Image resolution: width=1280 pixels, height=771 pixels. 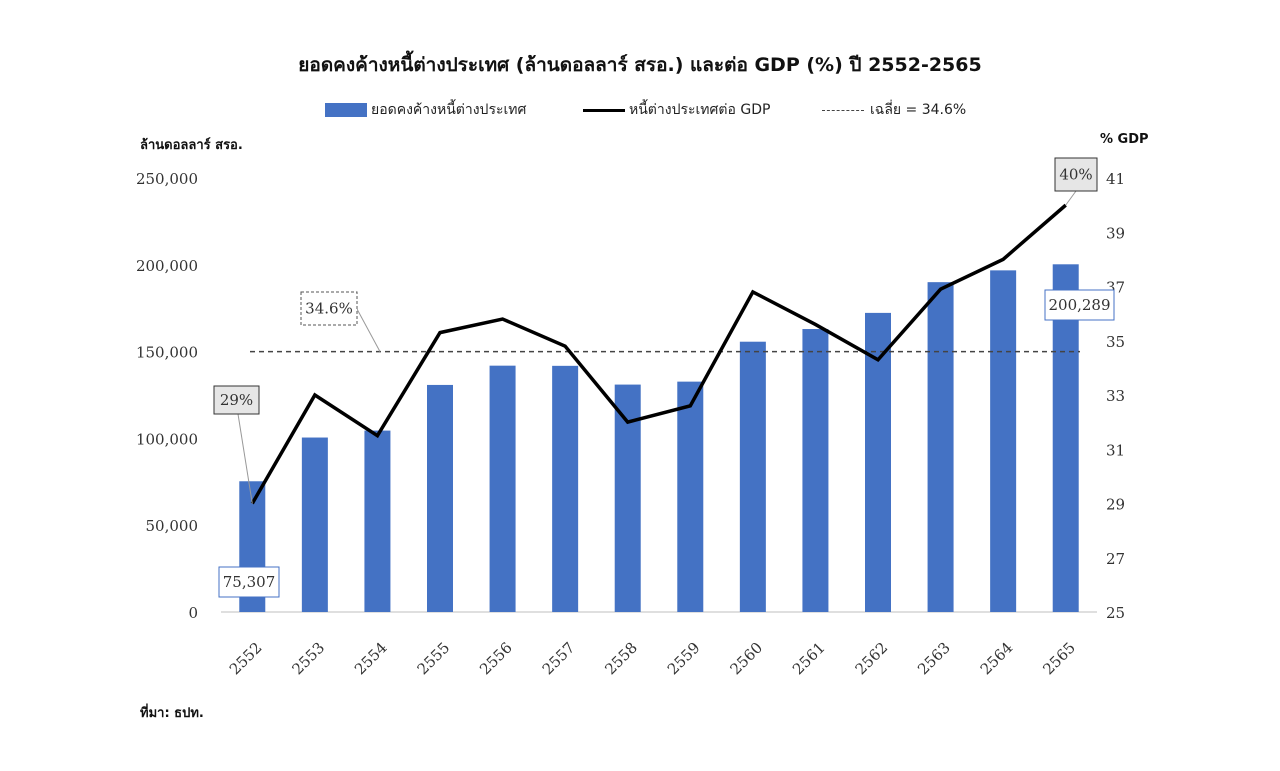 What do you see at coordinates (1124, 139) in the screenshot?
I see `right-axis-title: % GDP` at bounding box center [1124, 139].